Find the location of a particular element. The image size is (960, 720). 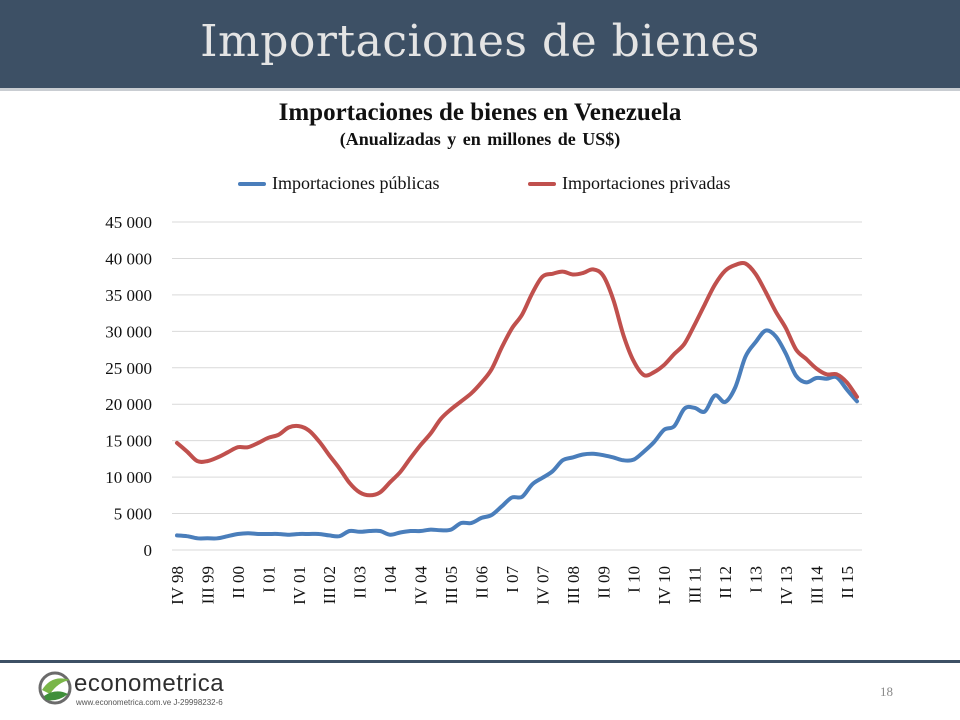

chart-subtitle: (Anualizadas y en millones de US$) is located at coordinates (480, 139).